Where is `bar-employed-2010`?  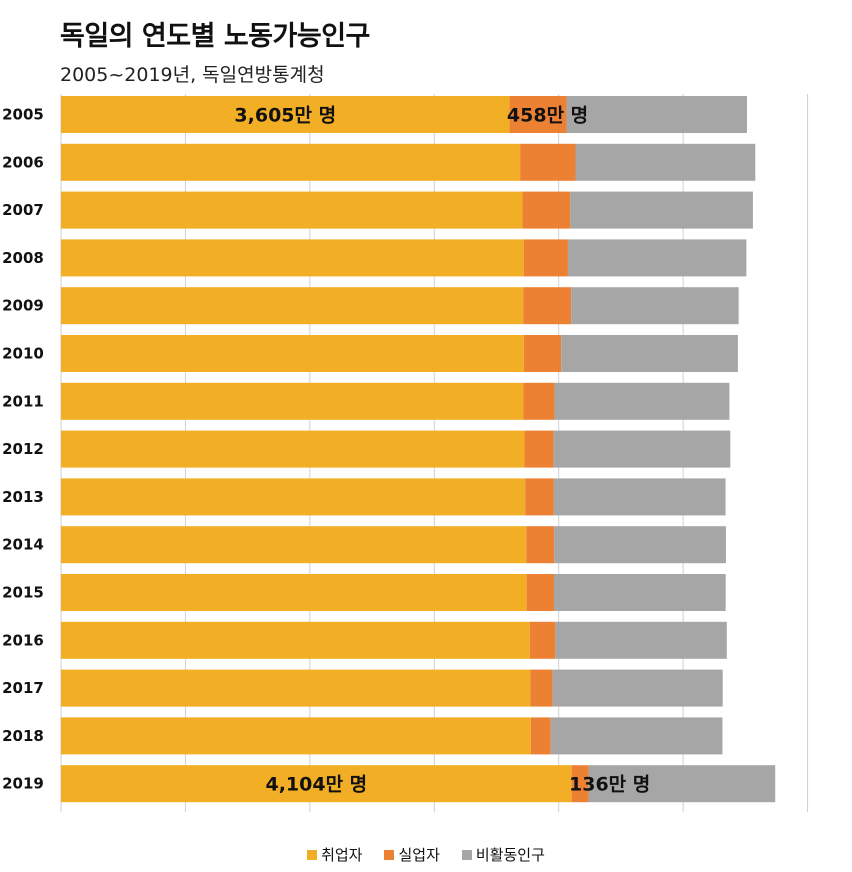 bar-employed-2010 is located at coordinates (292, 353).